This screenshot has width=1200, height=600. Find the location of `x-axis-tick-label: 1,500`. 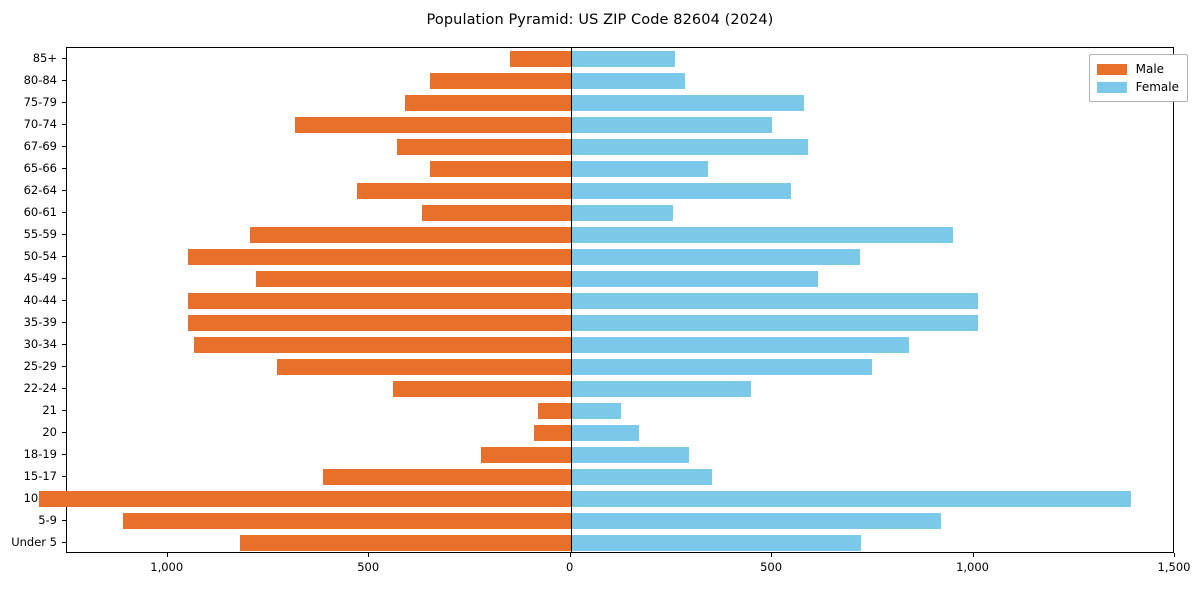

x-axis-tick-label: 1,500 is located at coordinates (1174, 567).